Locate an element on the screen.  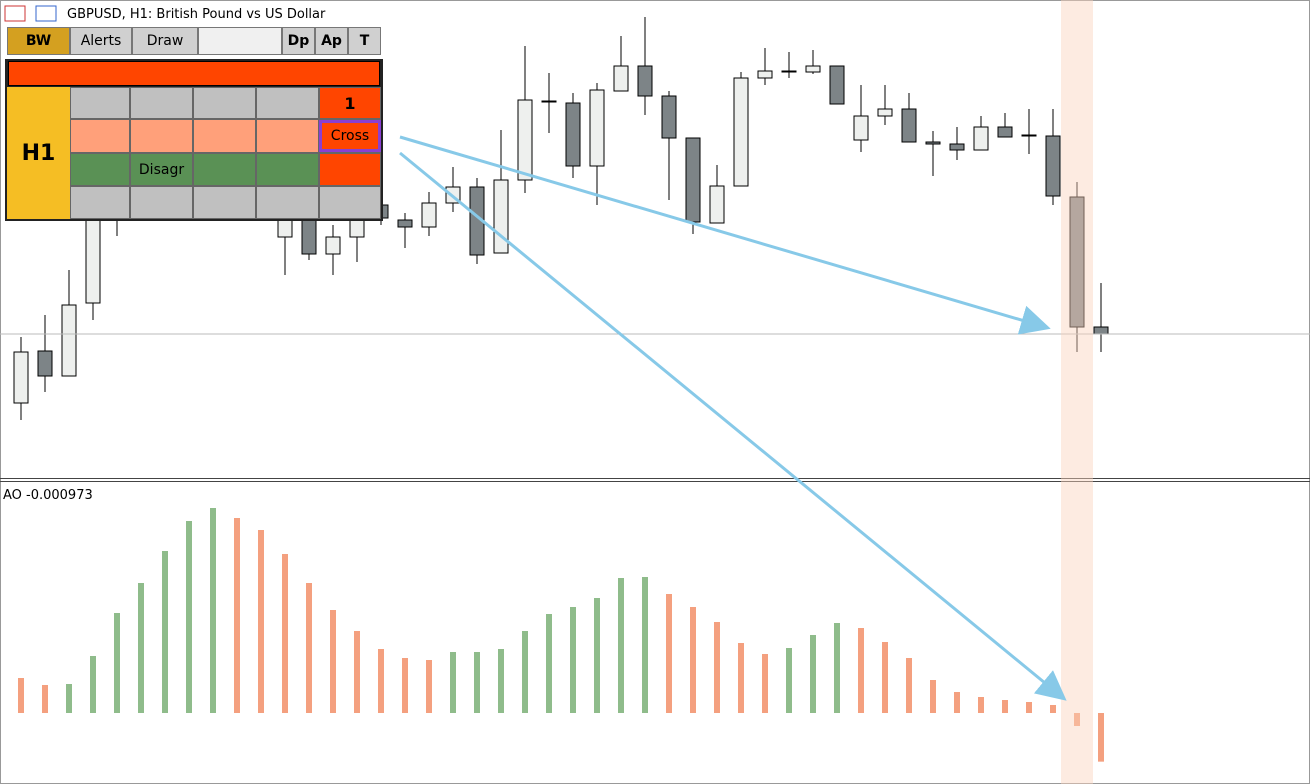
highlight-band is located at coordinates (1077, 392).